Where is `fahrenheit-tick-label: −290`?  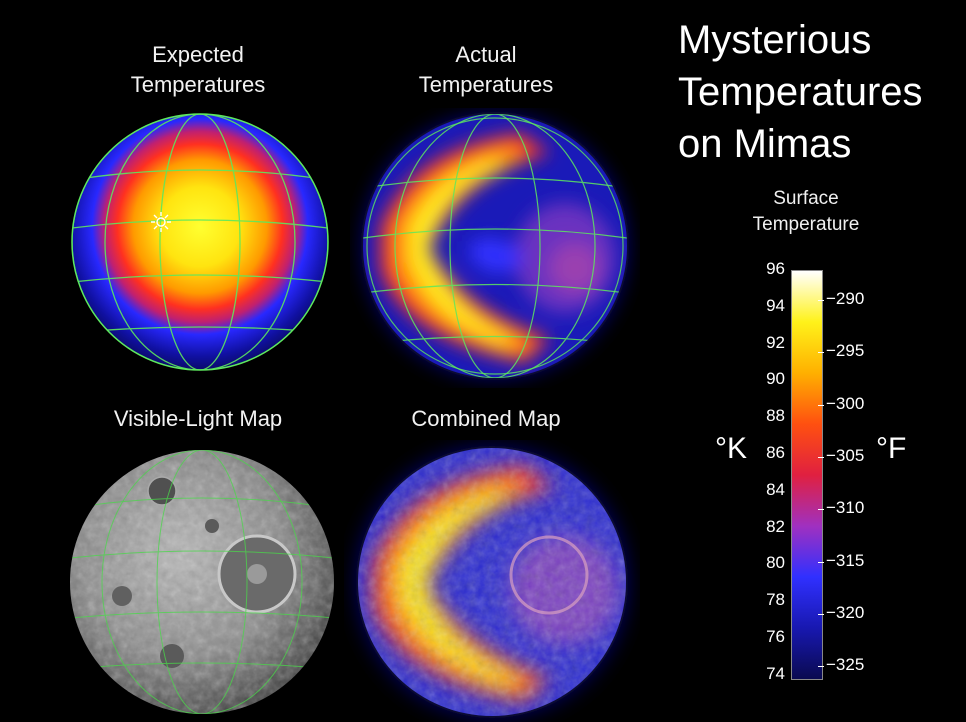 fahrenheit-tick-label: −290 is located at coordinates (841, 298).